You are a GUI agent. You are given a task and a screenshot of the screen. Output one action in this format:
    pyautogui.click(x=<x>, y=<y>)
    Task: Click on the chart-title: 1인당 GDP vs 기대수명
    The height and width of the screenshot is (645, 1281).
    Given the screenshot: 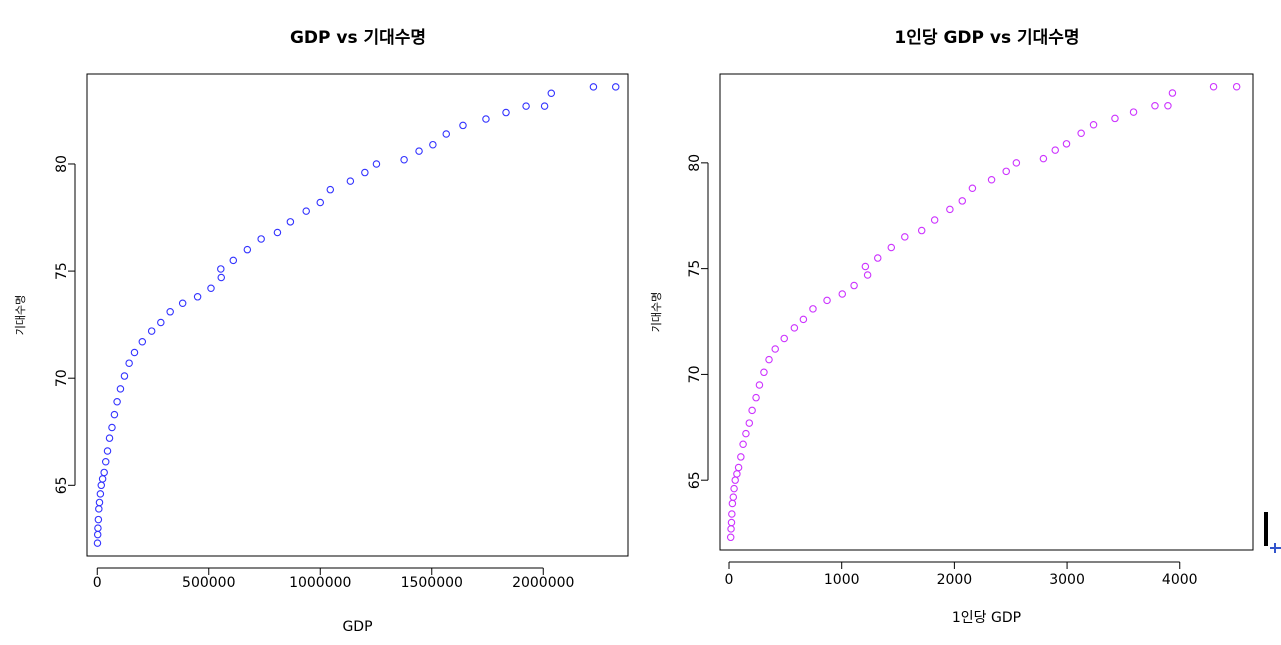 What is the action you would take?
    pyautogui.click(x=986, y=38)
    